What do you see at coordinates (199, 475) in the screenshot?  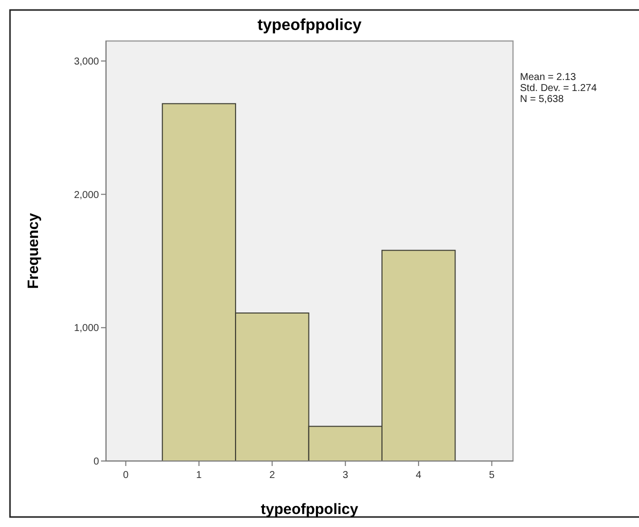 I see `x-tick-label: 1` at bounding box center [199, 475].